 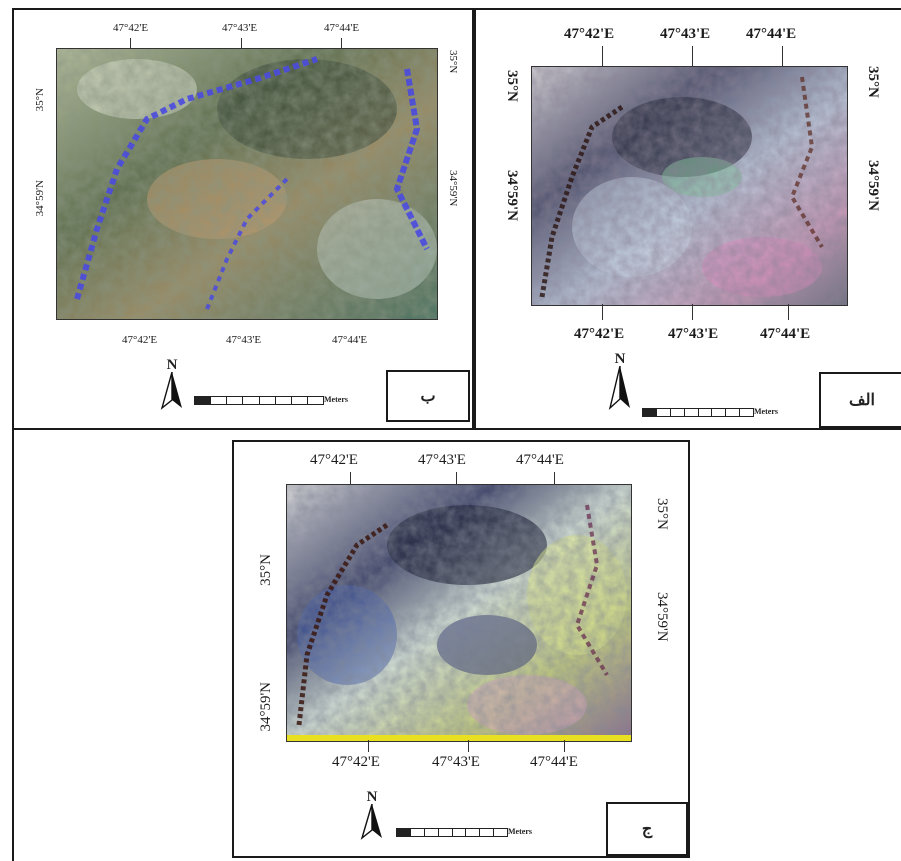 I want to click on satellite-map-jim, so click(x=459, y=613).